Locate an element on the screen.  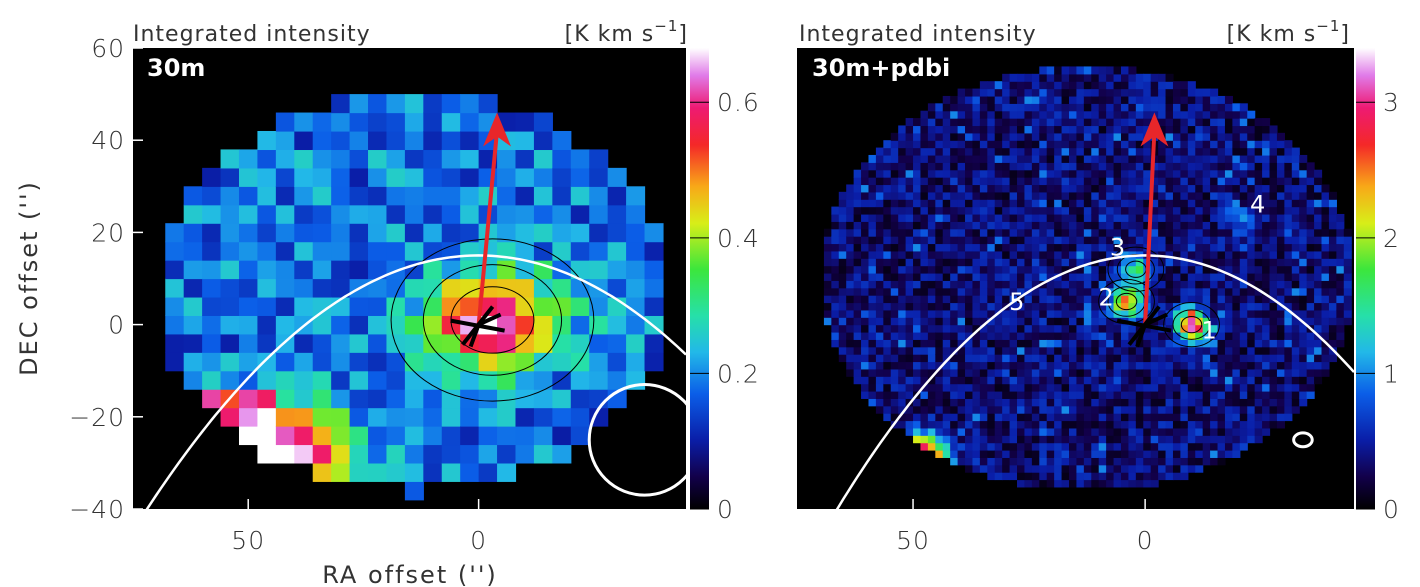
right-axis-ticks: 50 0 is located at coordinates (1024, 527).